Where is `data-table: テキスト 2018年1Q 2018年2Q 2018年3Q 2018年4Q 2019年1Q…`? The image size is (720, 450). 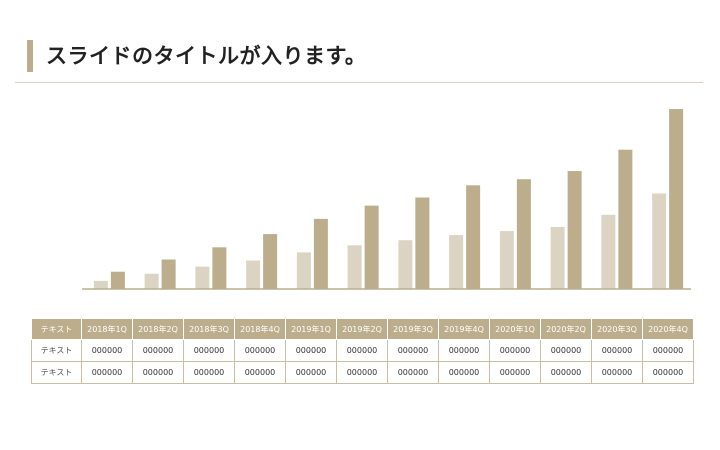
data-table: テキスト 2018年1Q 2018年2Q 2018年3Q 2018年4Q 2019年1Q… is located at coordinates (362, 351).